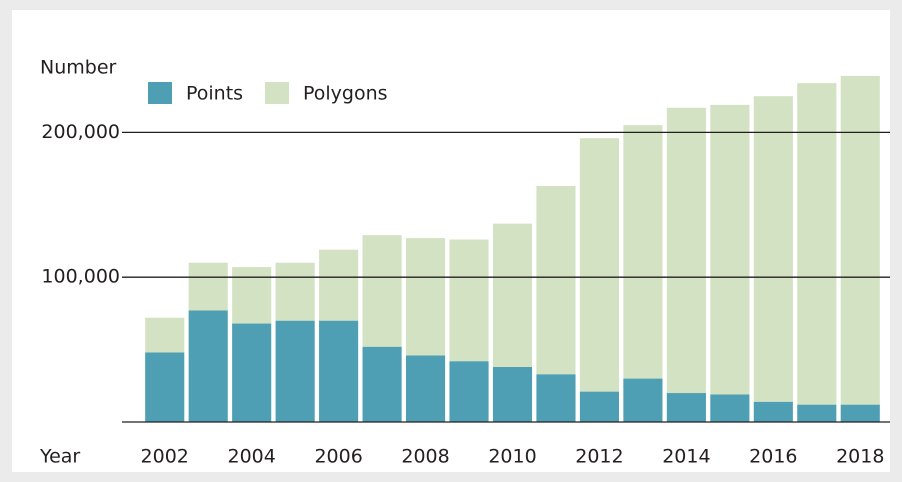 The width and height of the screenshot is (902, 482). I want to click on x-tick-label: 2006, so click(338, 457).